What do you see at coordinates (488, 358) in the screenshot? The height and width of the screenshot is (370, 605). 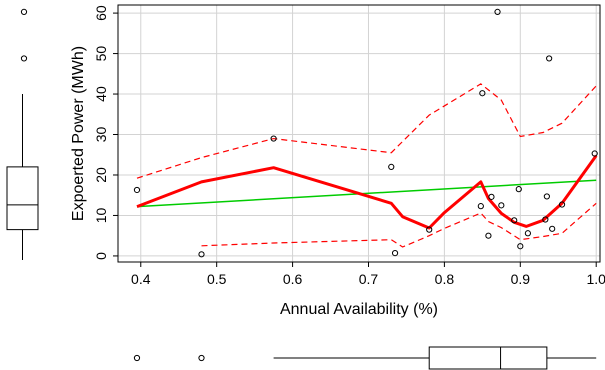 I see `x-box` at bounding box center [488, 358].